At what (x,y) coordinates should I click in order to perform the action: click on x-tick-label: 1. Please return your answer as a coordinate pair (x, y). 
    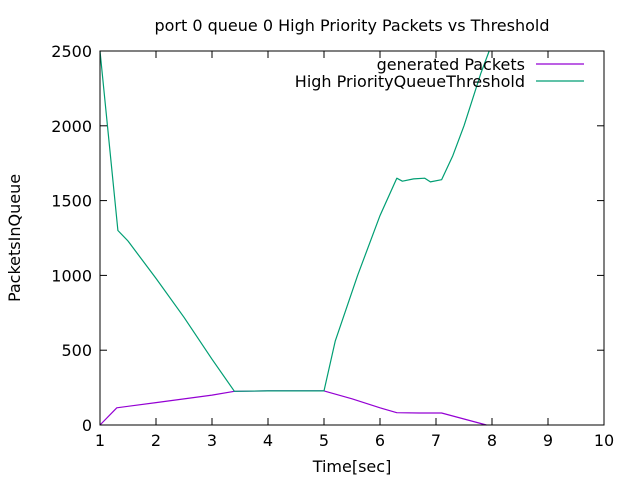
    Looking at the image, I should click on (100, 440).